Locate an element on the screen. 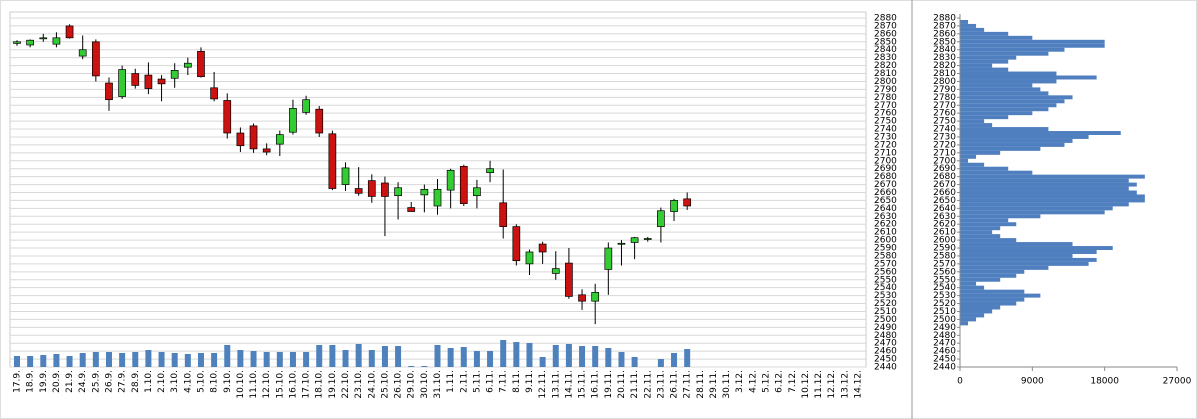 This screenshot has height=419, width=1197. y-tick-label: 2570 is located at coordinates (944, 264).